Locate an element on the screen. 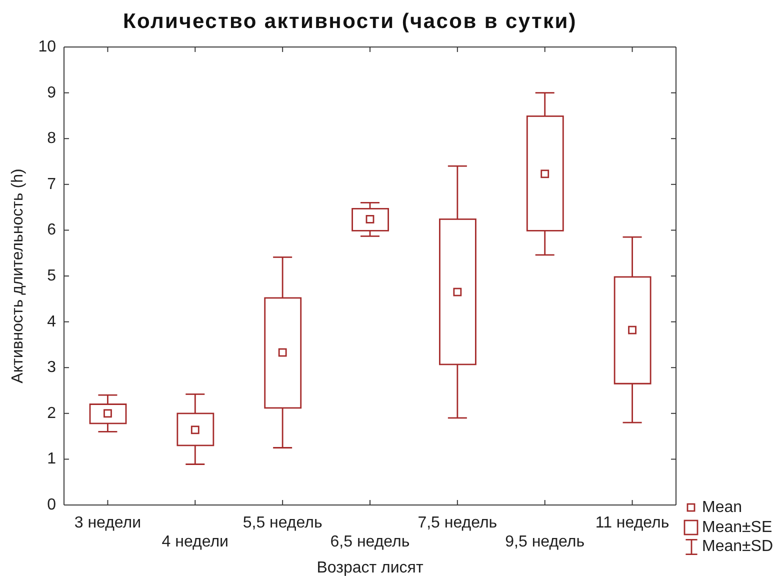  y-tick-label: 8 is located at coordinates (51, 139).